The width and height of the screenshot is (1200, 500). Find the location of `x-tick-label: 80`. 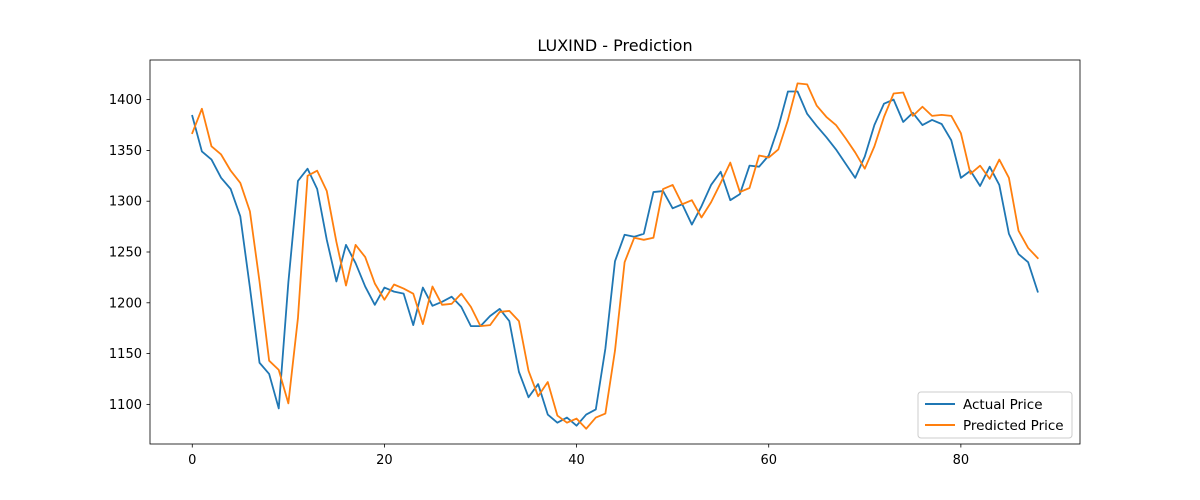

x-tick-label: 80 is located at coordinates (961, 460).